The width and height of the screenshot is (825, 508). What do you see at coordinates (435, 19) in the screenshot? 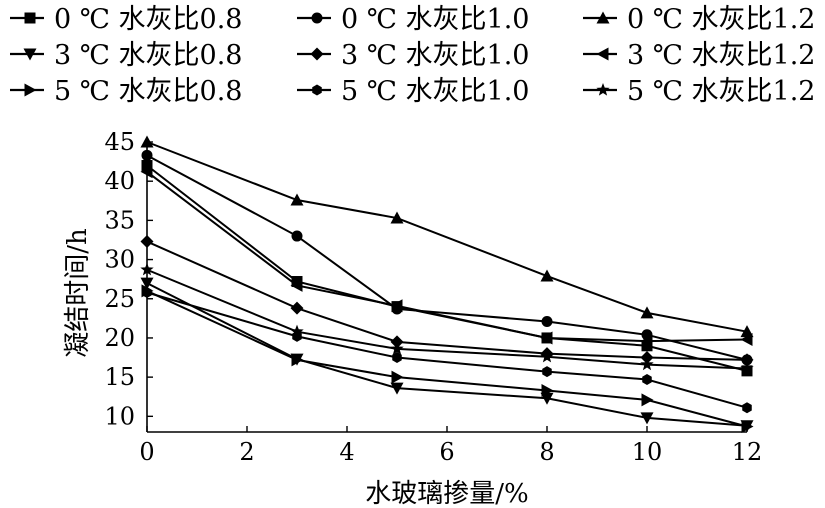
I see `legend-label: 0 ℃ 水灰比1.0` at bounding box center [435, 19].